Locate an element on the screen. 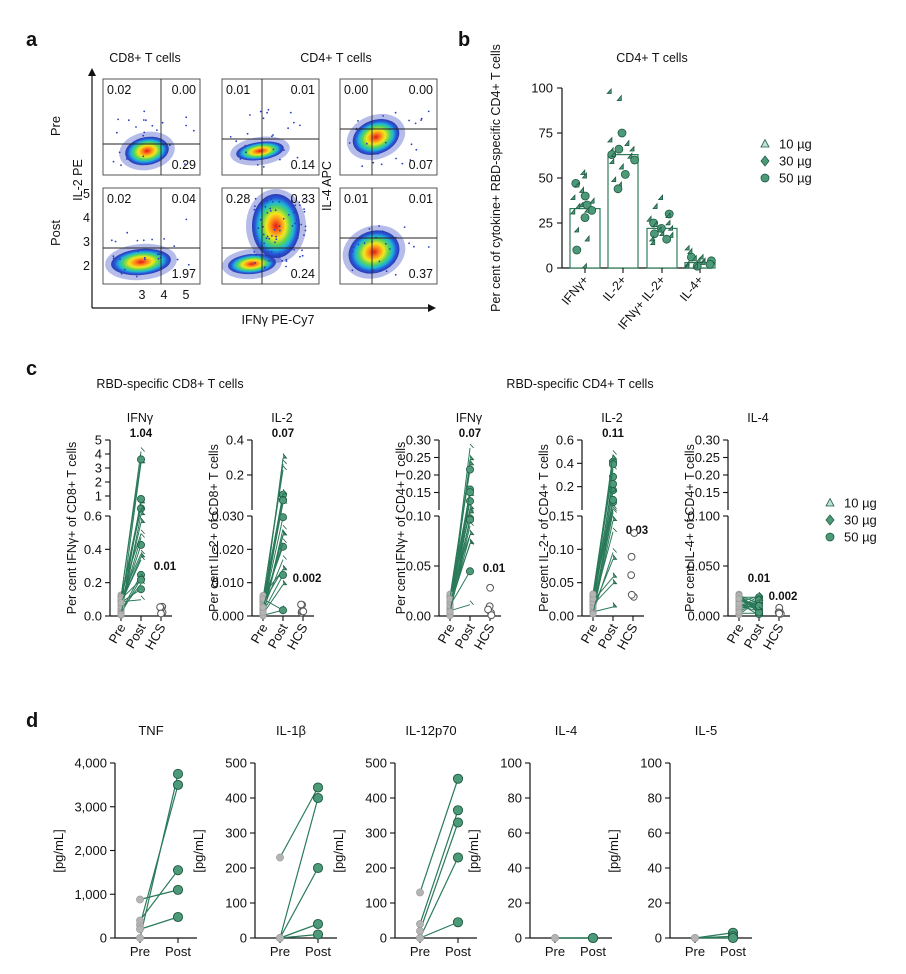  c-ytick-label: 1 is located at coordinates (98, 496).